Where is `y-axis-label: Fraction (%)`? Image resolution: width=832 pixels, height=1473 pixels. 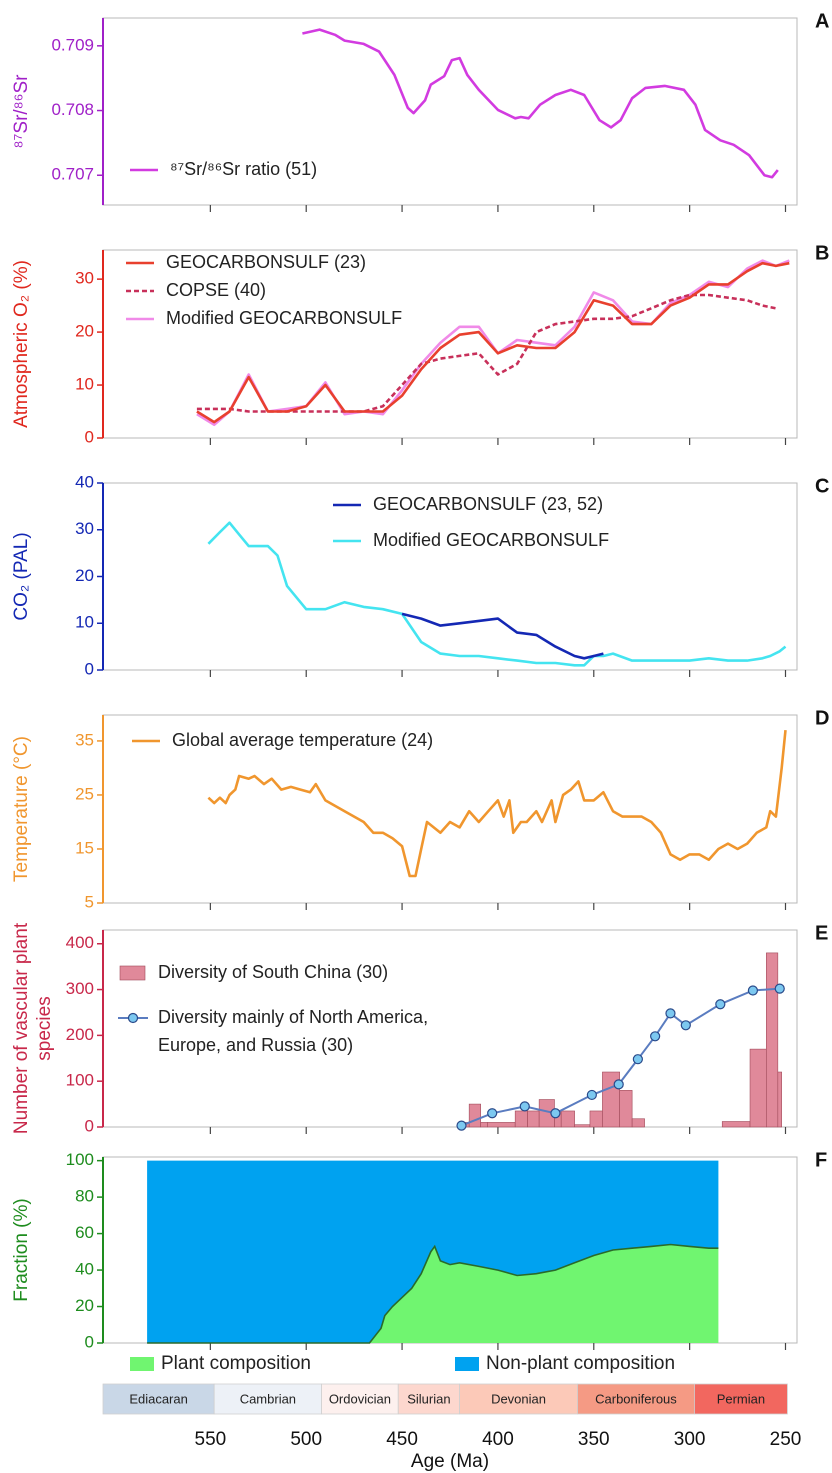
y-axis-label: Fraction (%) is located at coordinates (21, 1249).